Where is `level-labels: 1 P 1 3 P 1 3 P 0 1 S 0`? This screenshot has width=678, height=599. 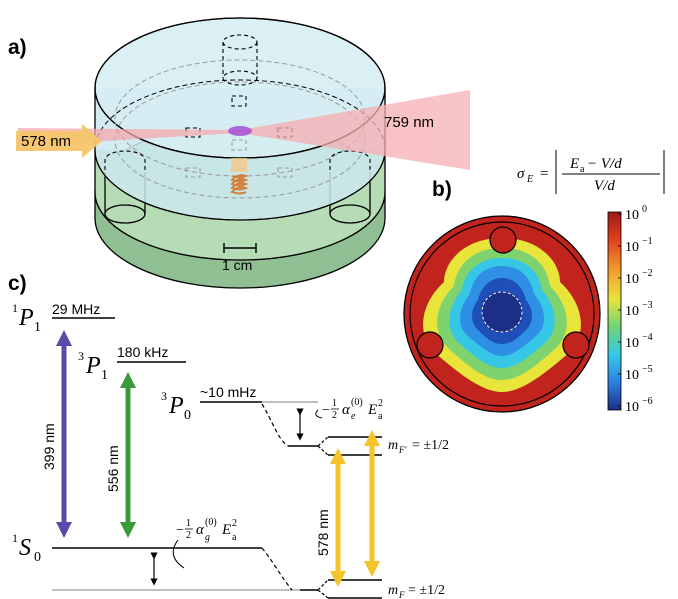 level-labels: 1 P 1 3 P 1 3 P 0 1 S 0 is located at coordinates (101, 433).